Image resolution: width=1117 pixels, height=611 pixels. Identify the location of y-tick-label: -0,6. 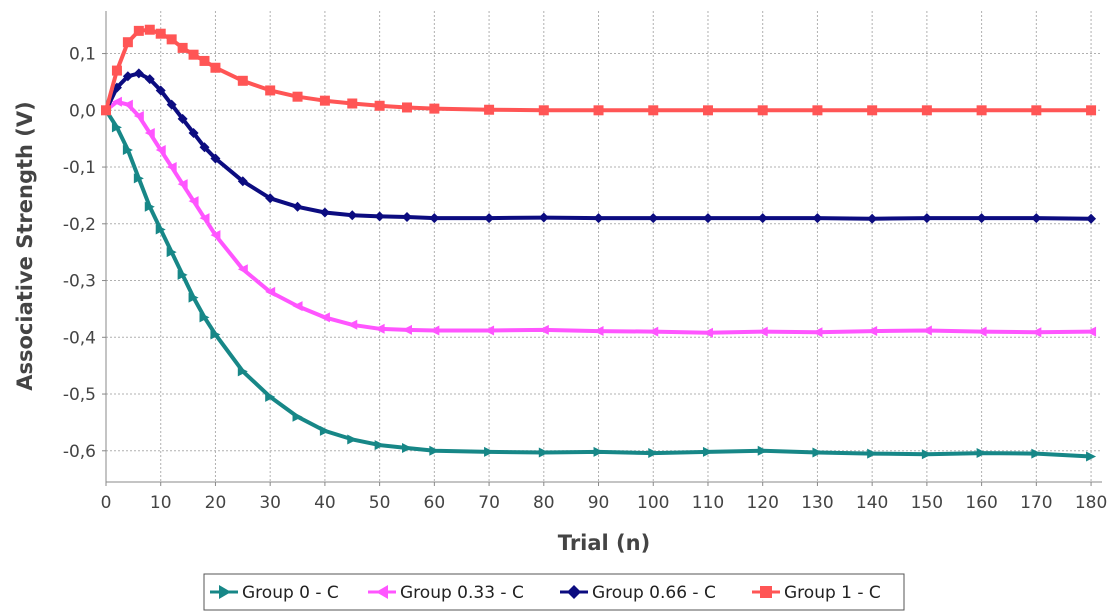
(79, 452).